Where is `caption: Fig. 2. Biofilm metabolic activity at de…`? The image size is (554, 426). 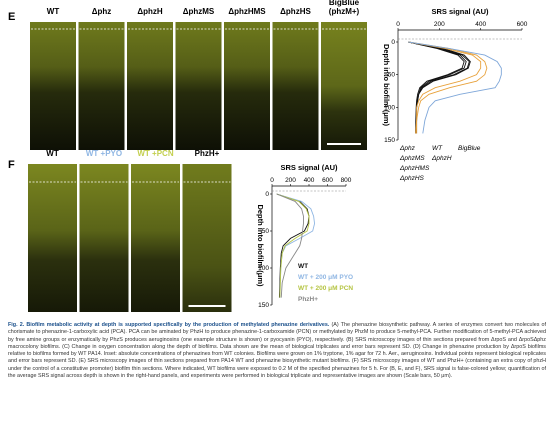 caption: Fig. 2. Biofilm metabolic activity at de… is located at coordinates (277, 351).